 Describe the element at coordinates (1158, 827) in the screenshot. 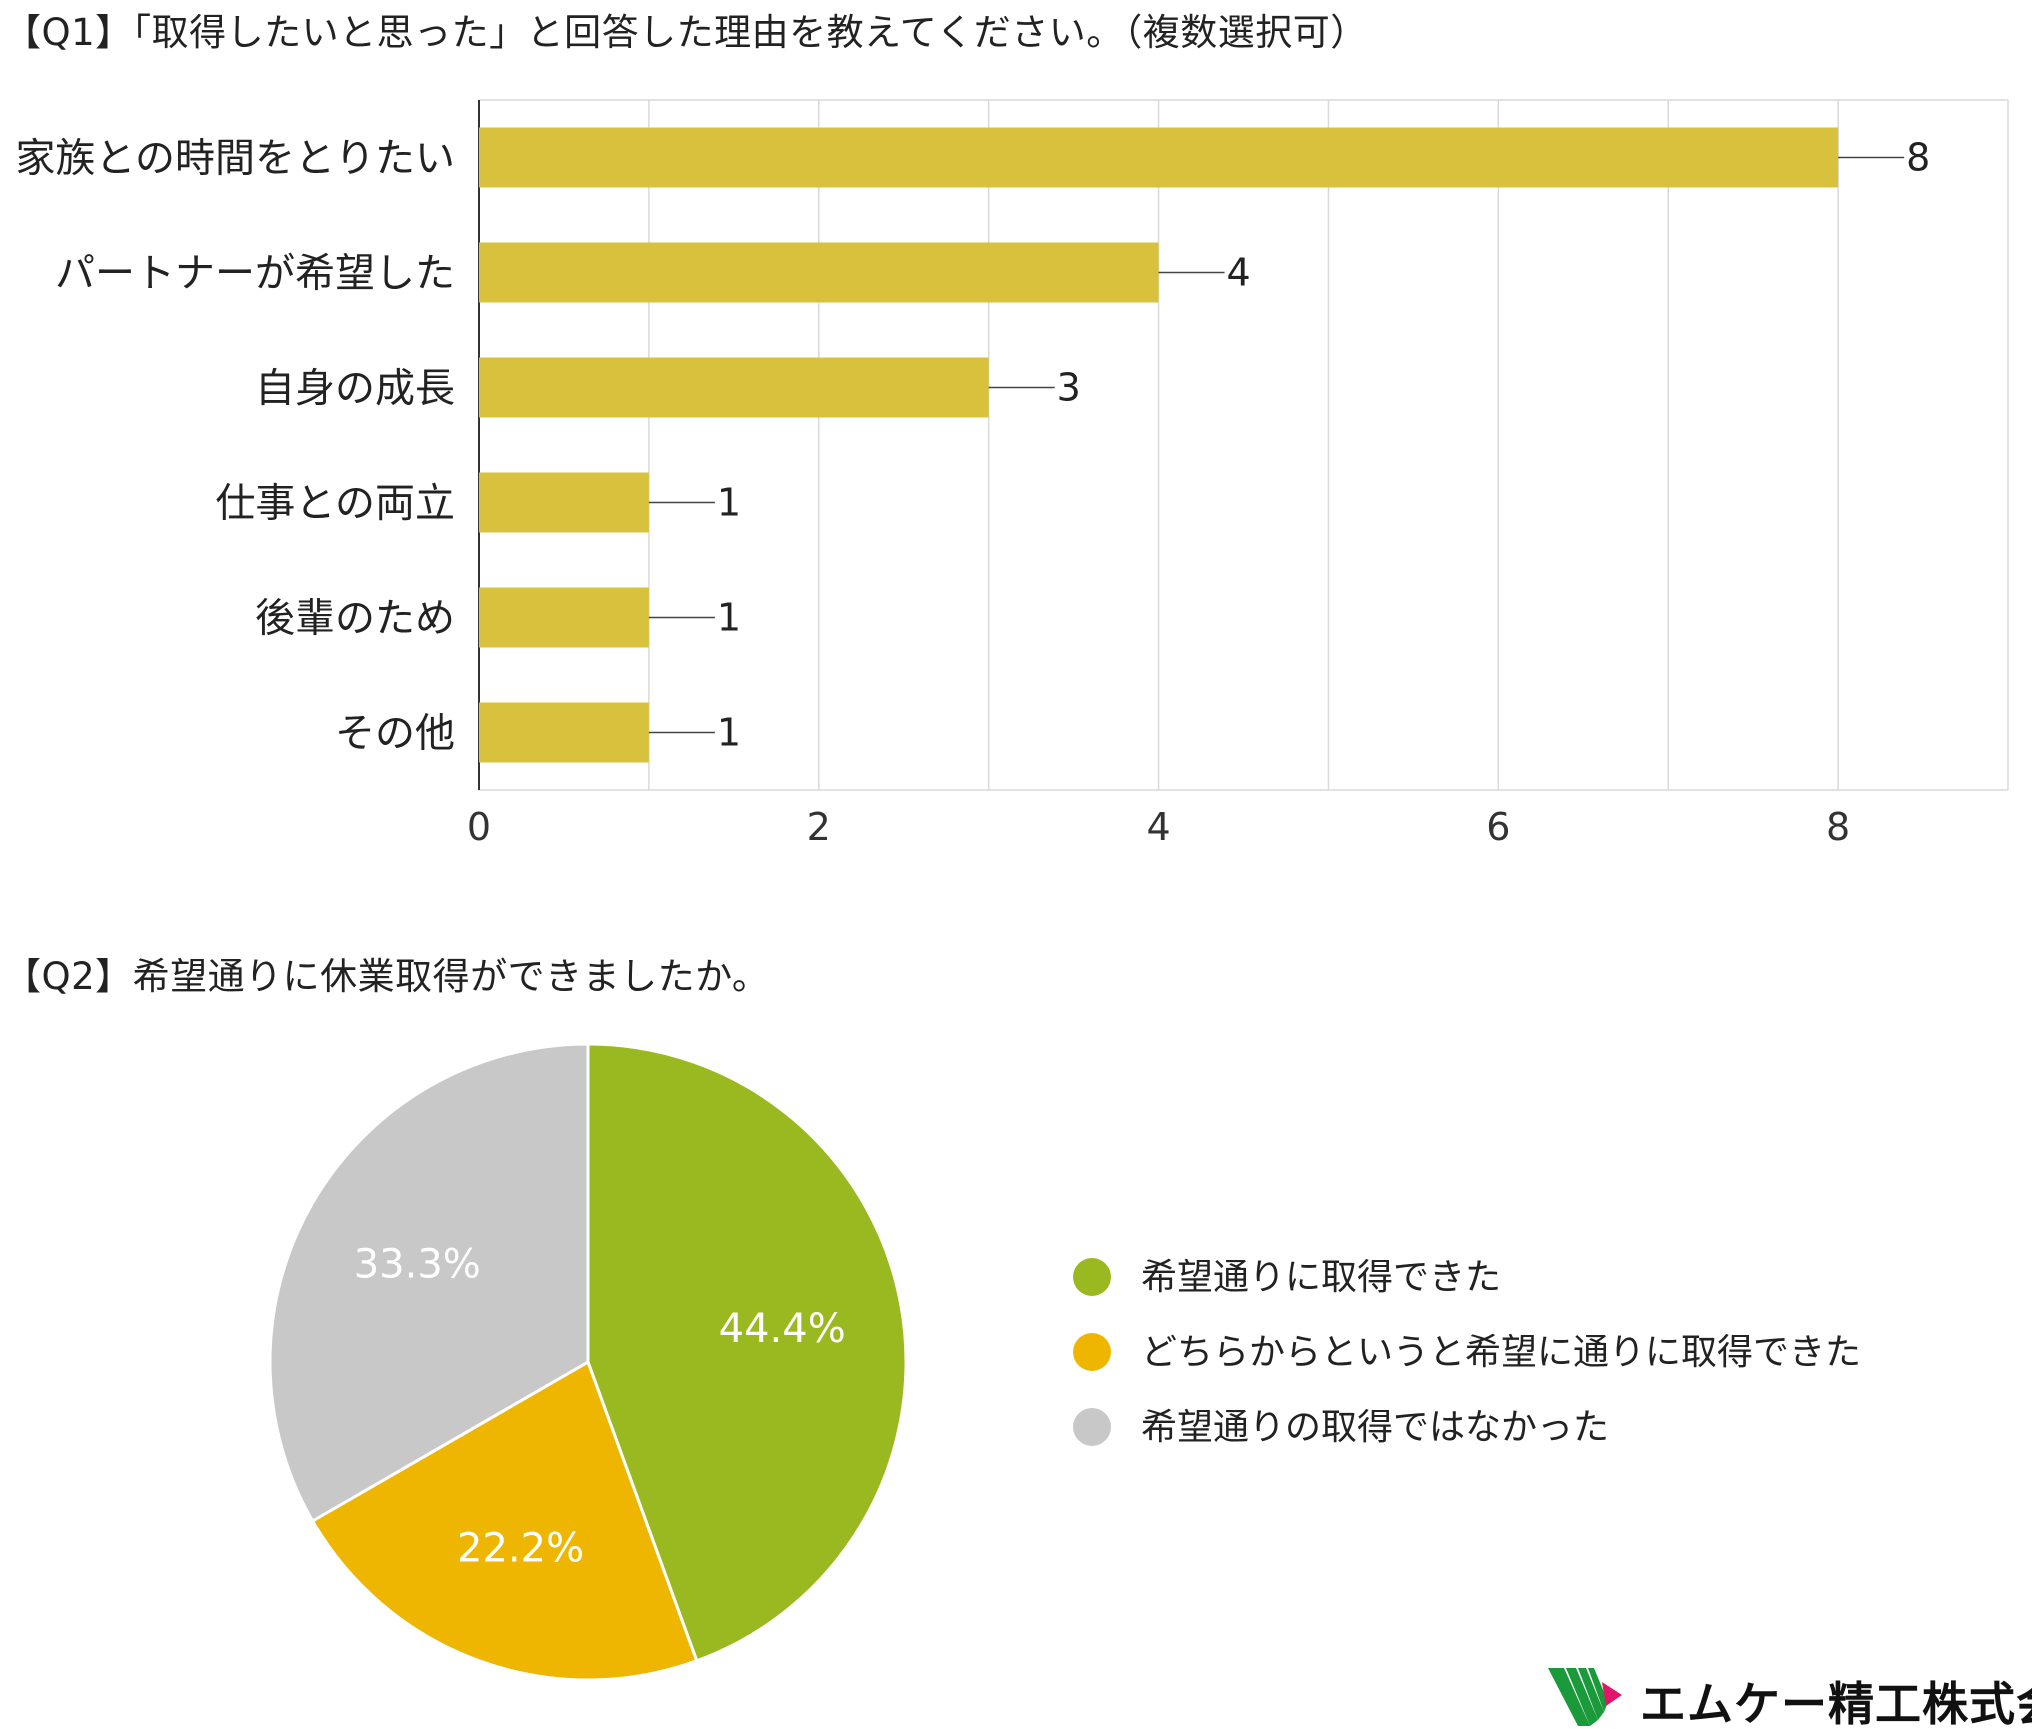

I see `x-tick-label: 4` at that location.